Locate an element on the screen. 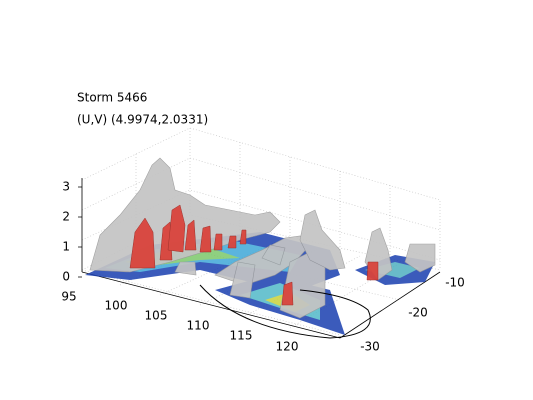  x-tick-label: 110 is located at coordinates (198, 326).